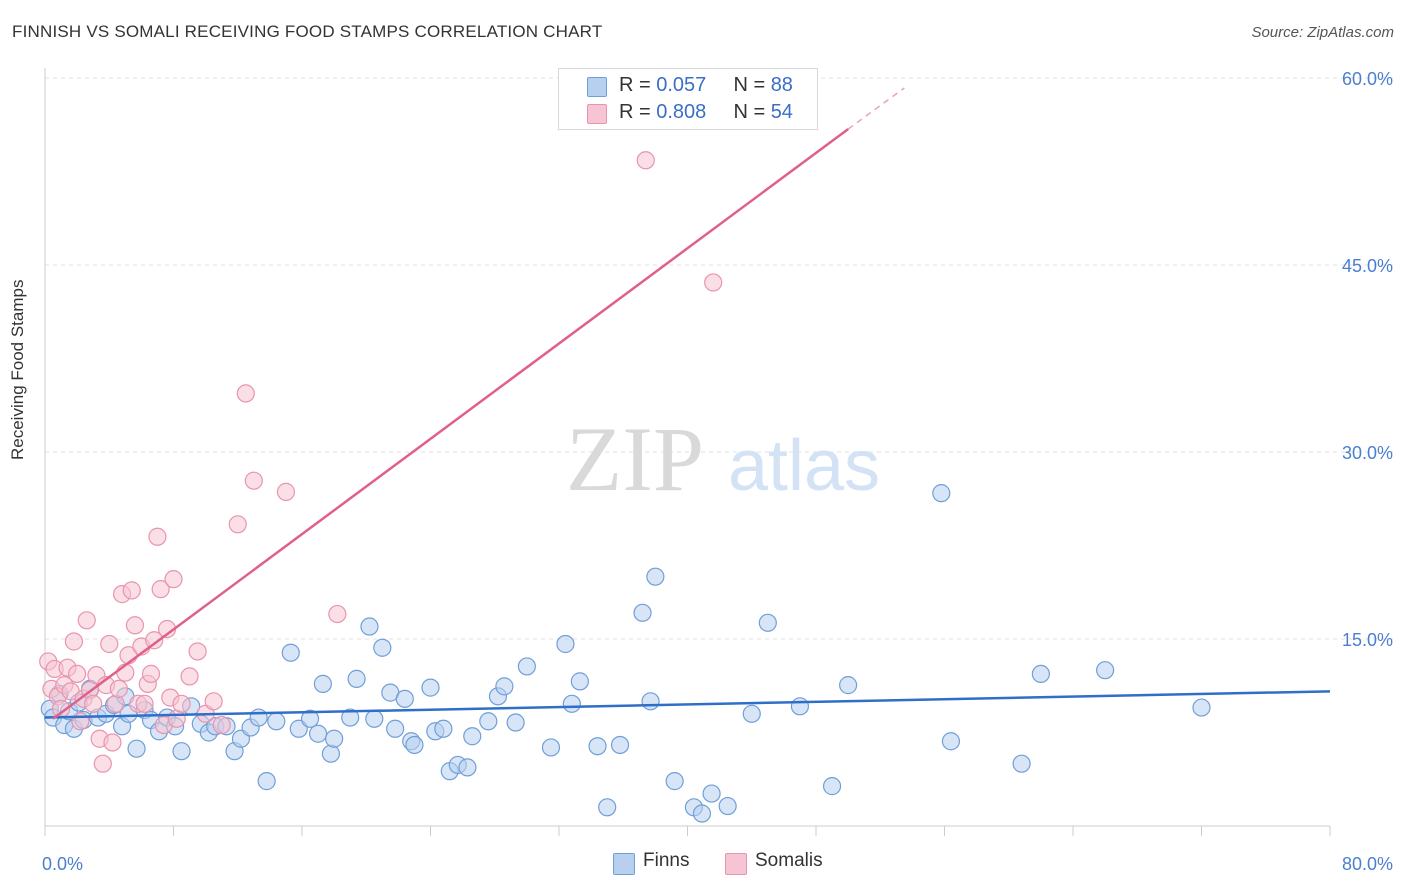 Image resolution: width=1406 pixels, height=892 pixels. I want to click on somalis-r-value: 0.808, so click(681, 112).